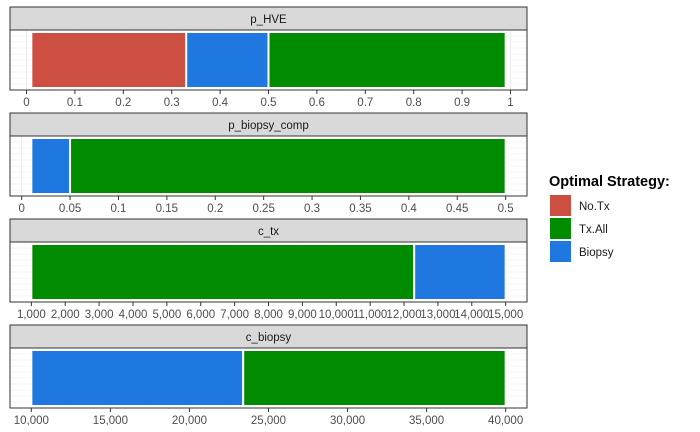 The image size is (700, 432). What do you see at coordinates (596, 253) in the screenshot?
I see `legend-label: Biopsy` at bounding box center [596, 253].